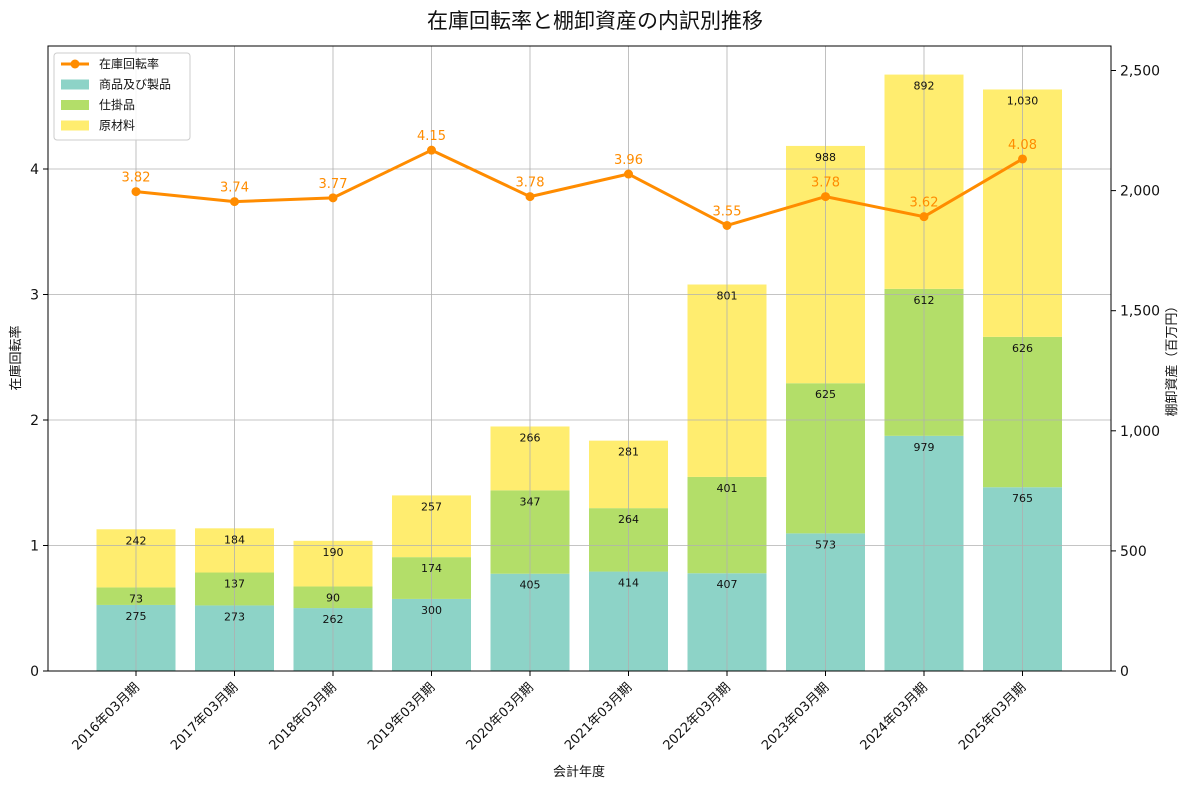 Image resolution: width=1190 pixels, height=789 pixels. Describe the element at coordinates (1140, 192) in the screenshot. I see `y-right-tick-label: 2,000` at that location.